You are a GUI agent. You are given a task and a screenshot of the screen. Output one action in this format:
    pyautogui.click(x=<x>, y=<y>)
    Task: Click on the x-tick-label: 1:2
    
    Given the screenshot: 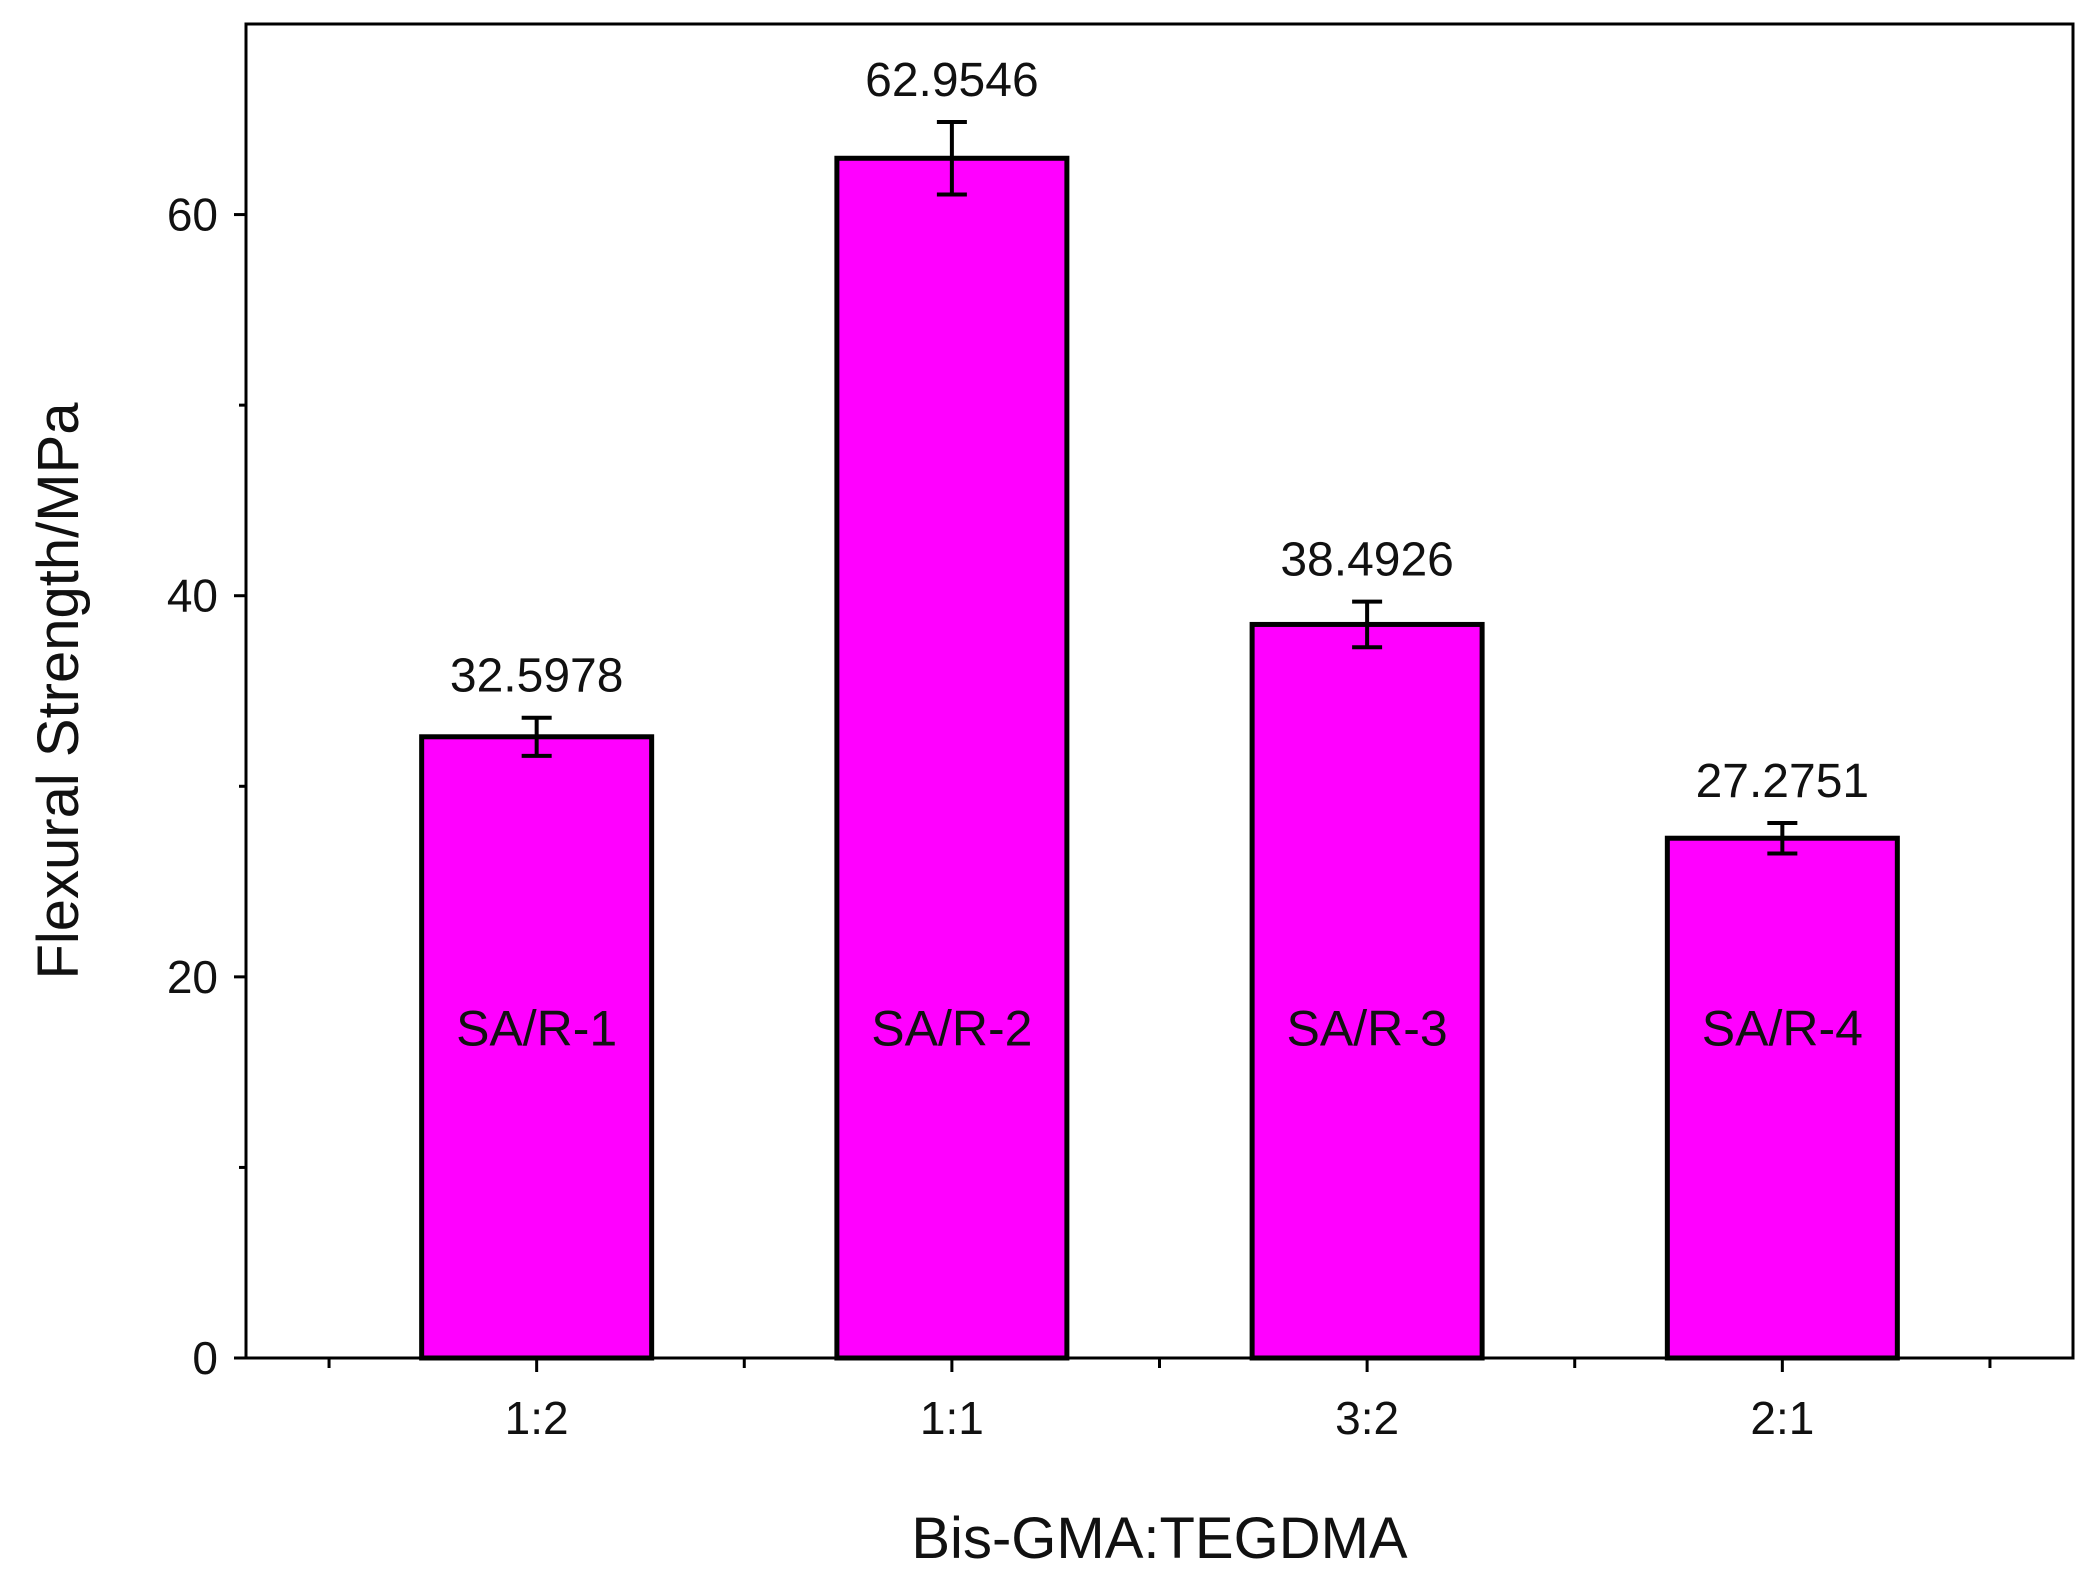 What is the action you would take?
    pyautogui.click(x=537, y=1418)
    